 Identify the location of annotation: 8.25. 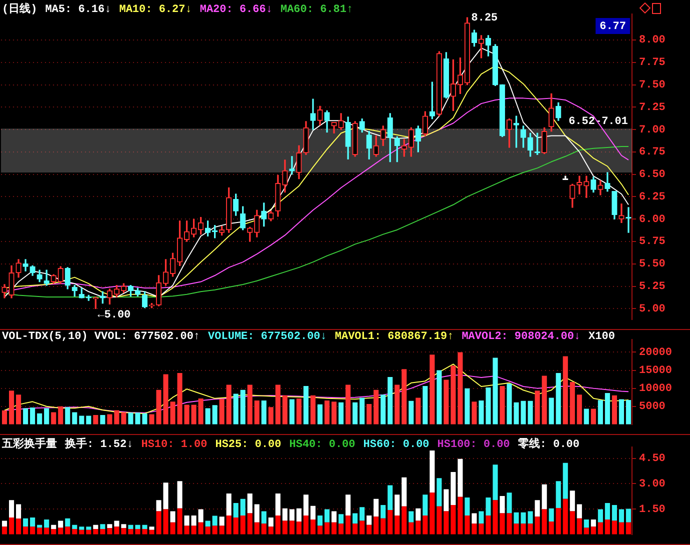
(484, 18).